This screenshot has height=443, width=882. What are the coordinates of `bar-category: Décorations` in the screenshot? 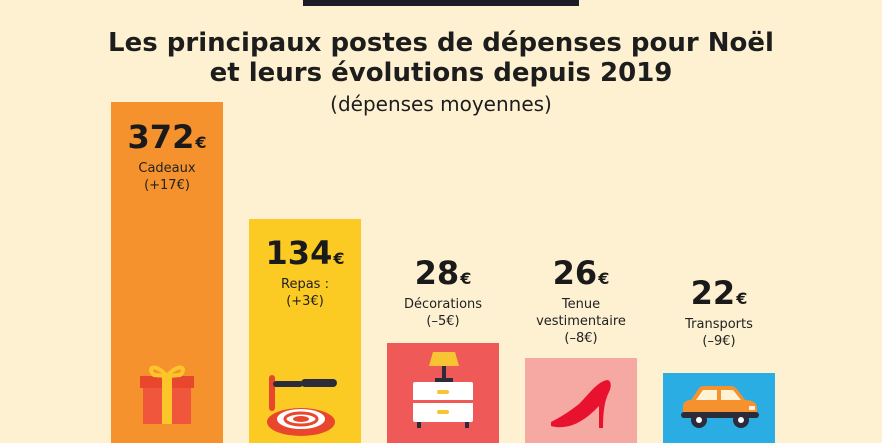 It's located at (443, 304).